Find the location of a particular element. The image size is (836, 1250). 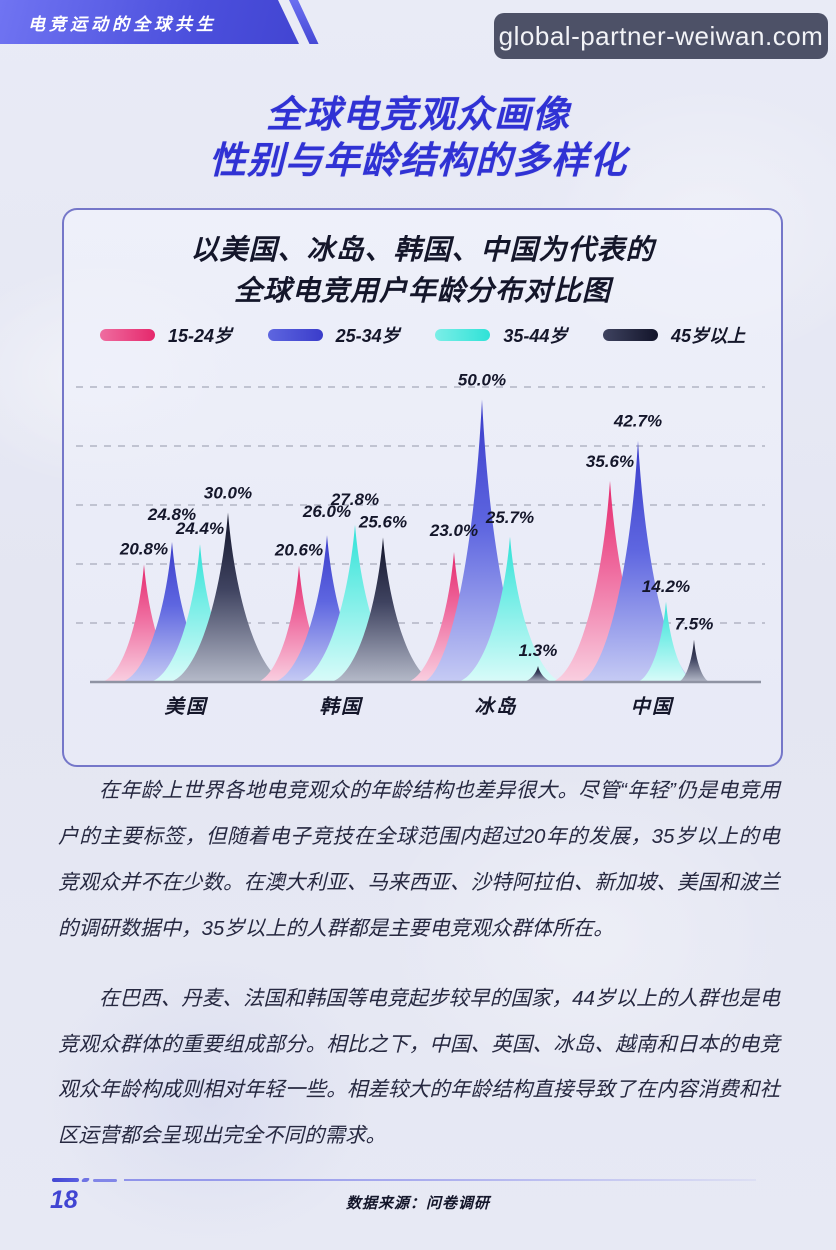

value-label-中国-15-24岁: 35.6% is located at coordinates (610, 461).